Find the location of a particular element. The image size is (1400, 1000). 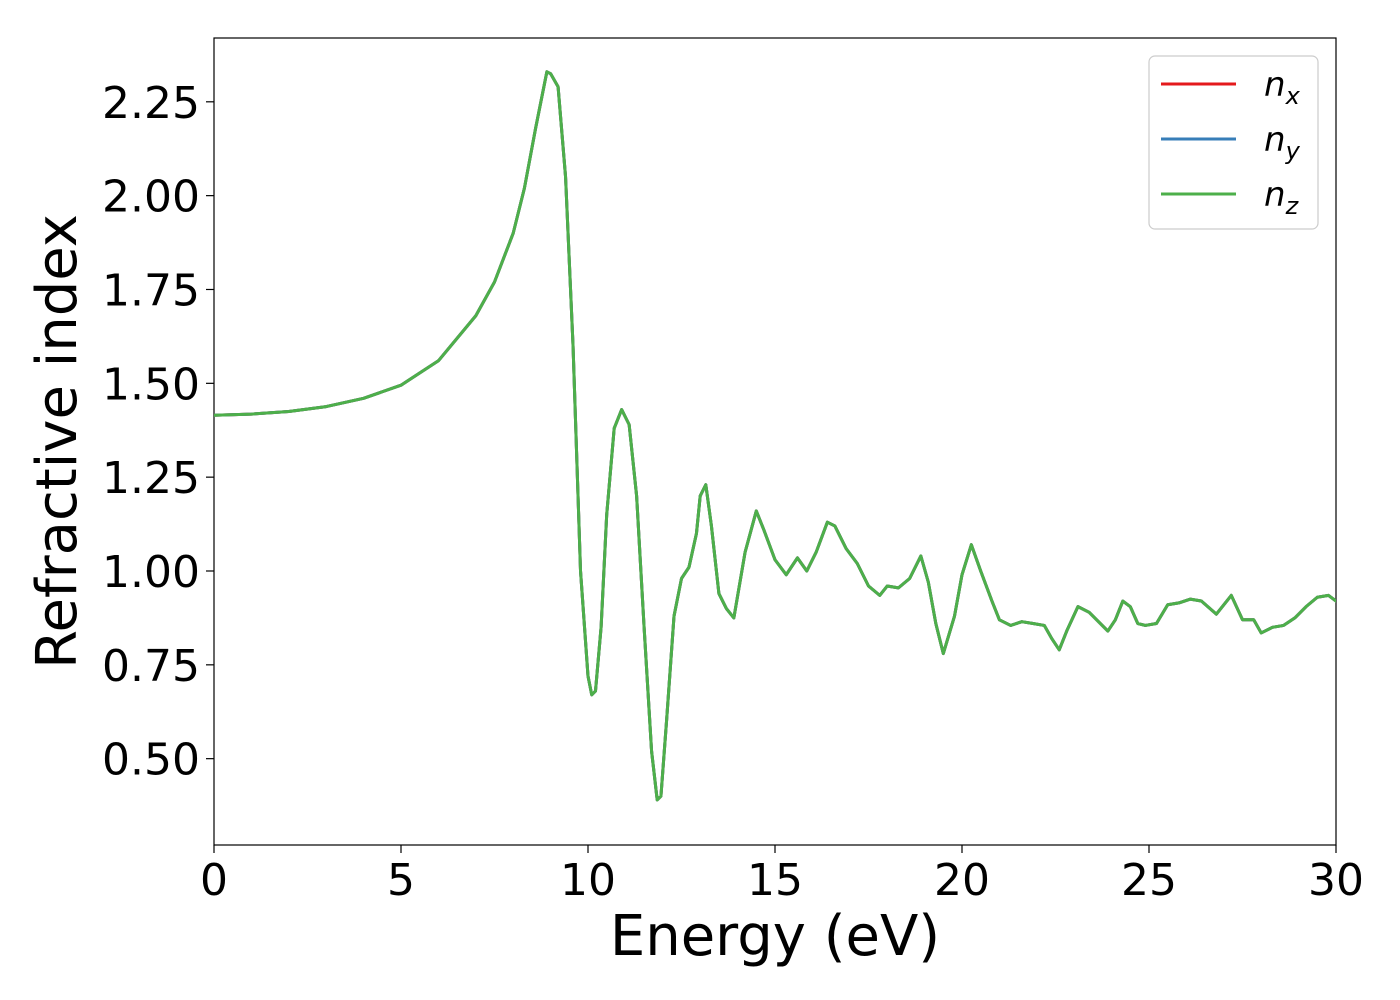

legend: nx ny nz is located at coordinates (1233, 142).